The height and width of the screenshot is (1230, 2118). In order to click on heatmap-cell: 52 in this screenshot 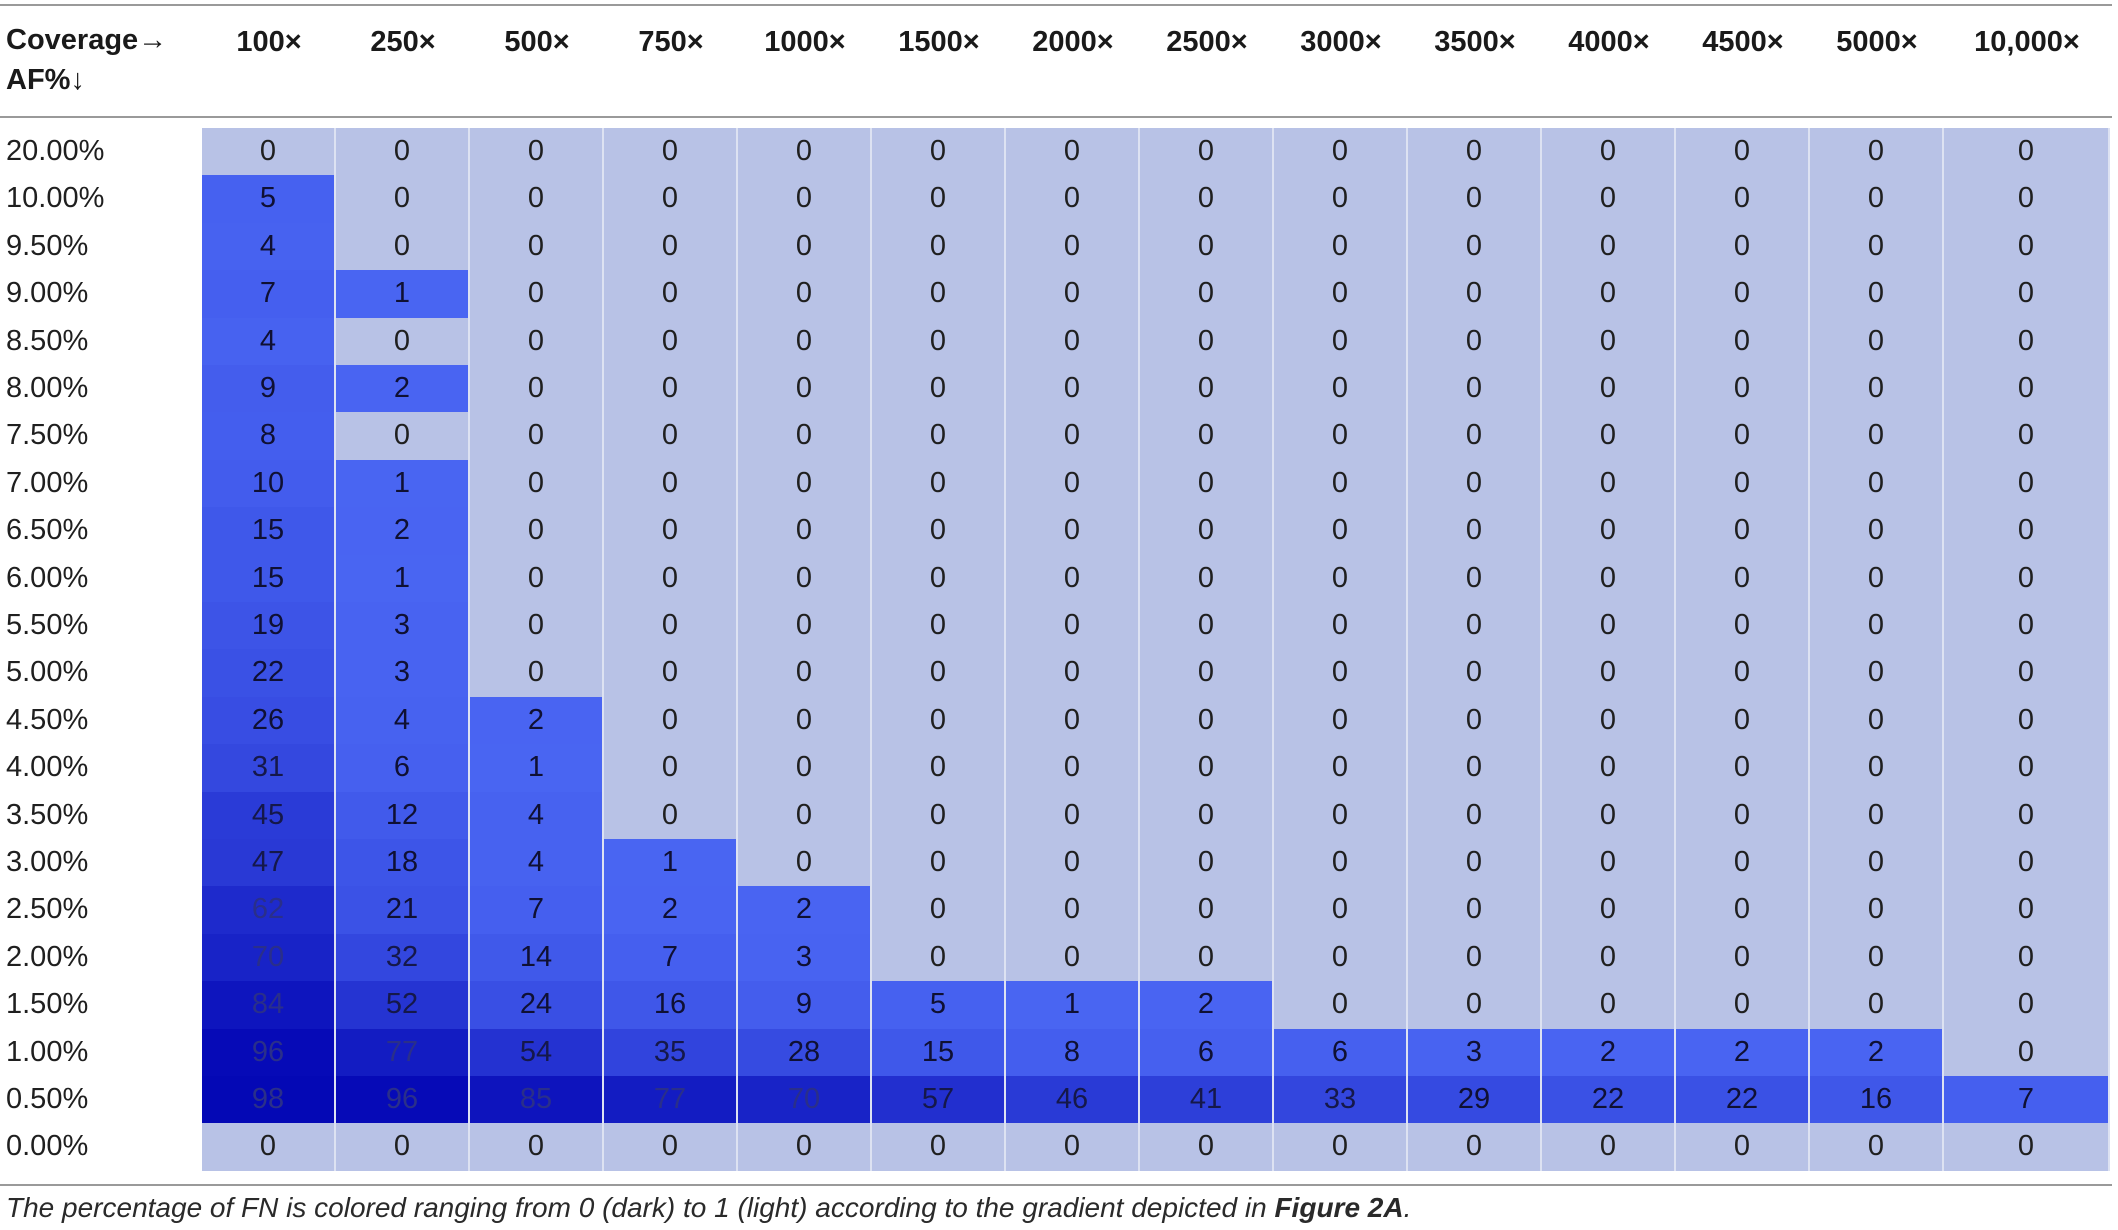, I will do `click(403, 1005)`.